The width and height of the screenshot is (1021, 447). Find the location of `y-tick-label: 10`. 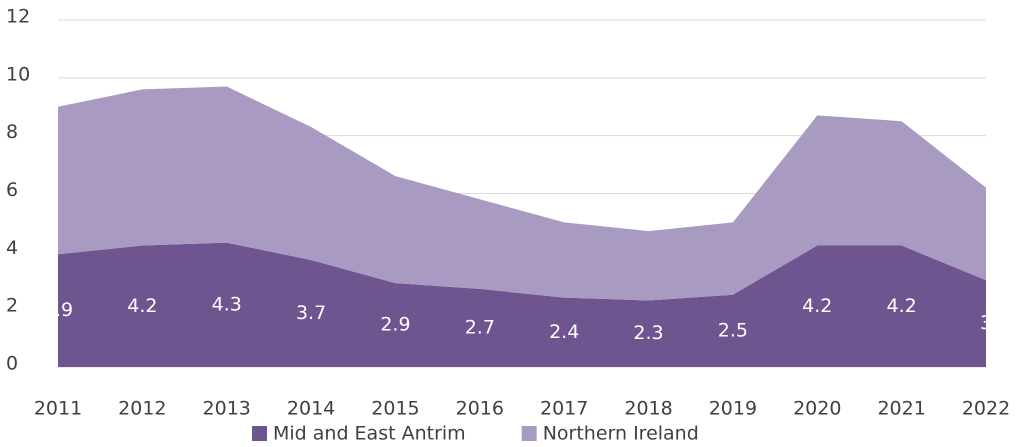

y-tick-label: 10 is located at coordinates (18, 74).